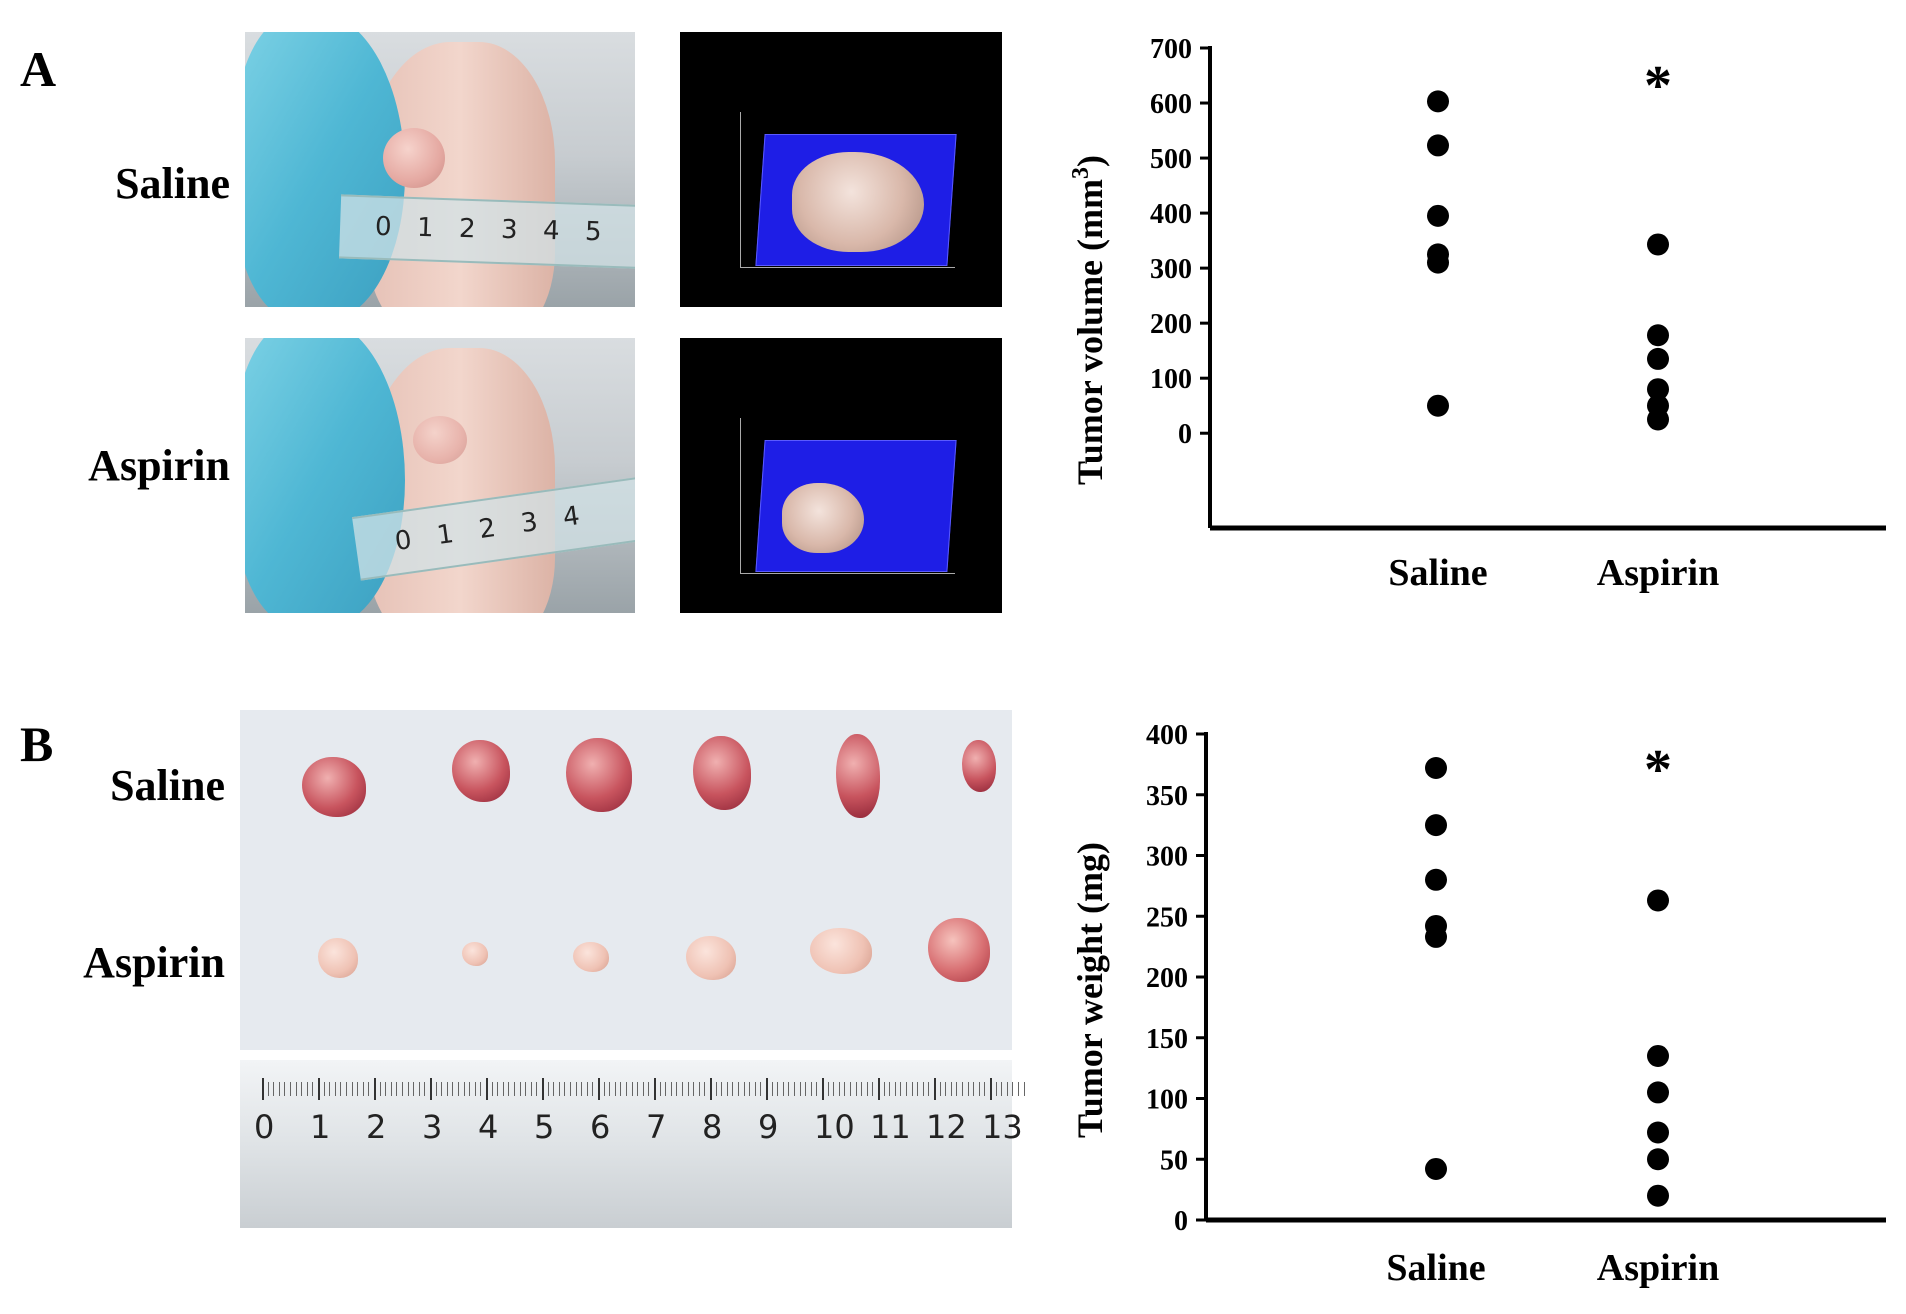  What do you see at coordinates (656, 1127) in the screenshot?
I see `ruler-number: 7` at bounding box center [656, 1127].